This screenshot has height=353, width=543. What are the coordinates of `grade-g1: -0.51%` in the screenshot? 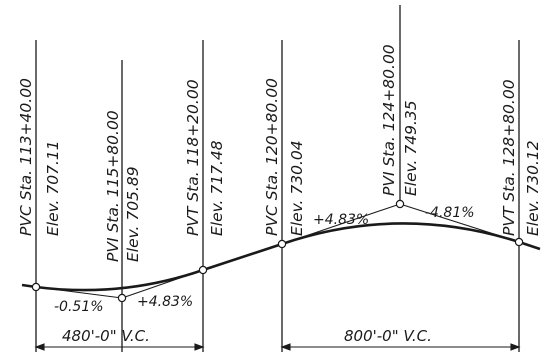 It's located at (79, 307).